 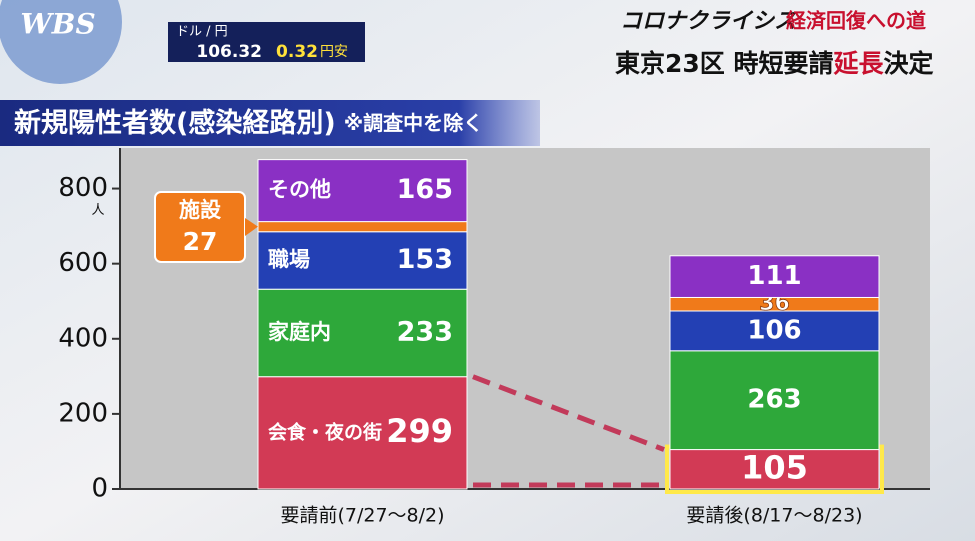 What do you see at coordinates (83, 188) in the screenshot?
I see `y-tick-label: 800` at bounding box center [83, 188].